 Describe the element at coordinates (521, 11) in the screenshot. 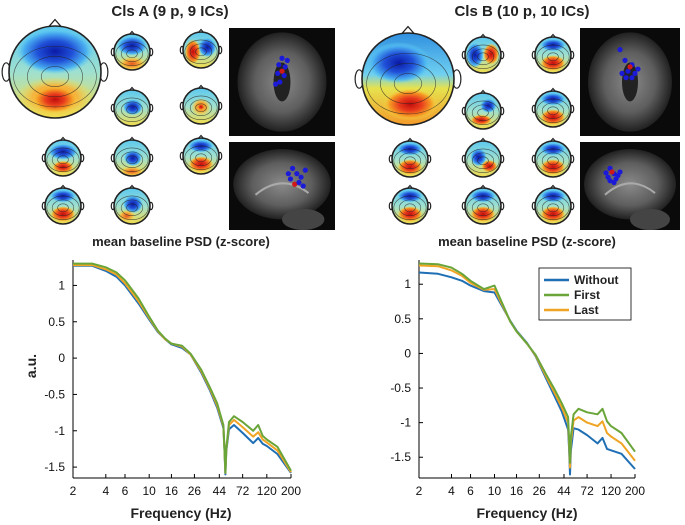

I see `cluster-b-title: Cls B (10 p, 10 ICs)` at that location.